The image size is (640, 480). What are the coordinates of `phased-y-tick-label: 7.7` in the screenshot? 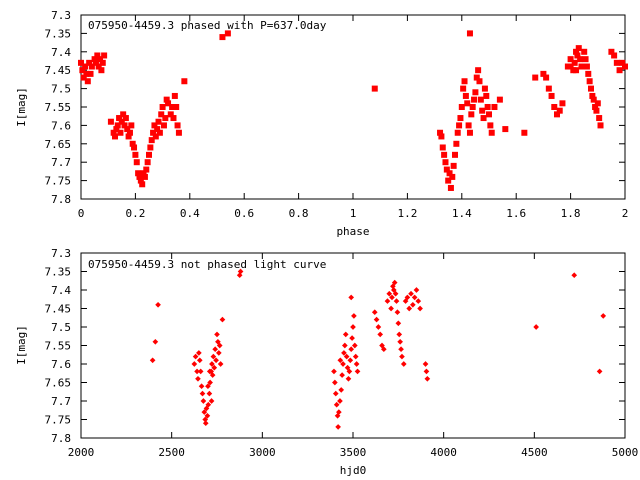 It's located at (61, 162).